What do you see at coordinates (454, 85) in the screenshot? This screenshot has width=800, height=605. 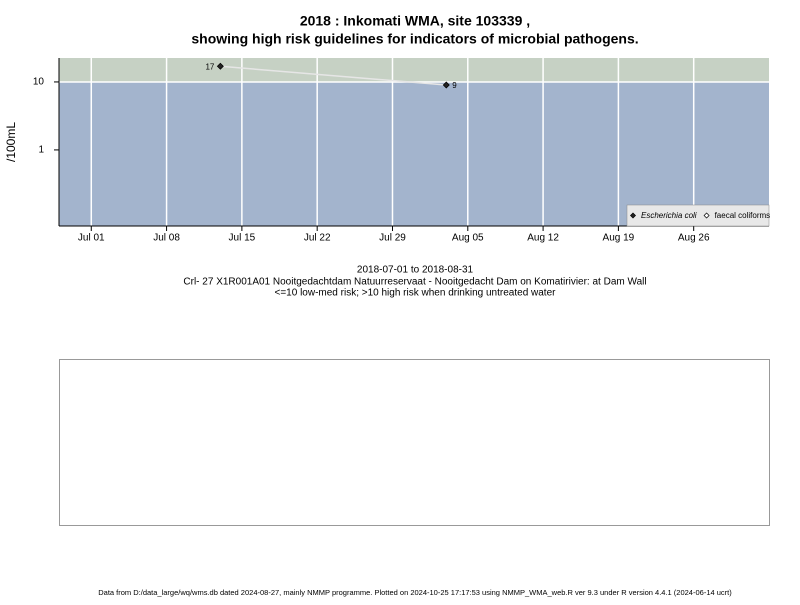 I see `data-label: 9` at bounding box center [454, 85].